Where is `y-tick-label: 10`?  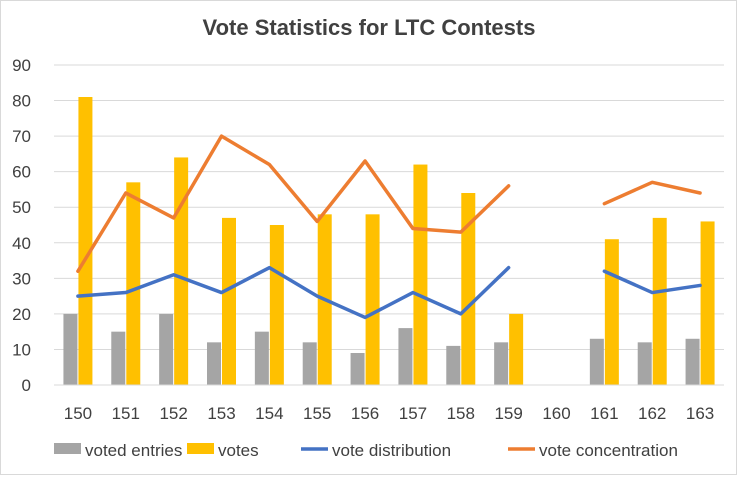 y-tick-label: 10 is located at coordinates (21, 349).